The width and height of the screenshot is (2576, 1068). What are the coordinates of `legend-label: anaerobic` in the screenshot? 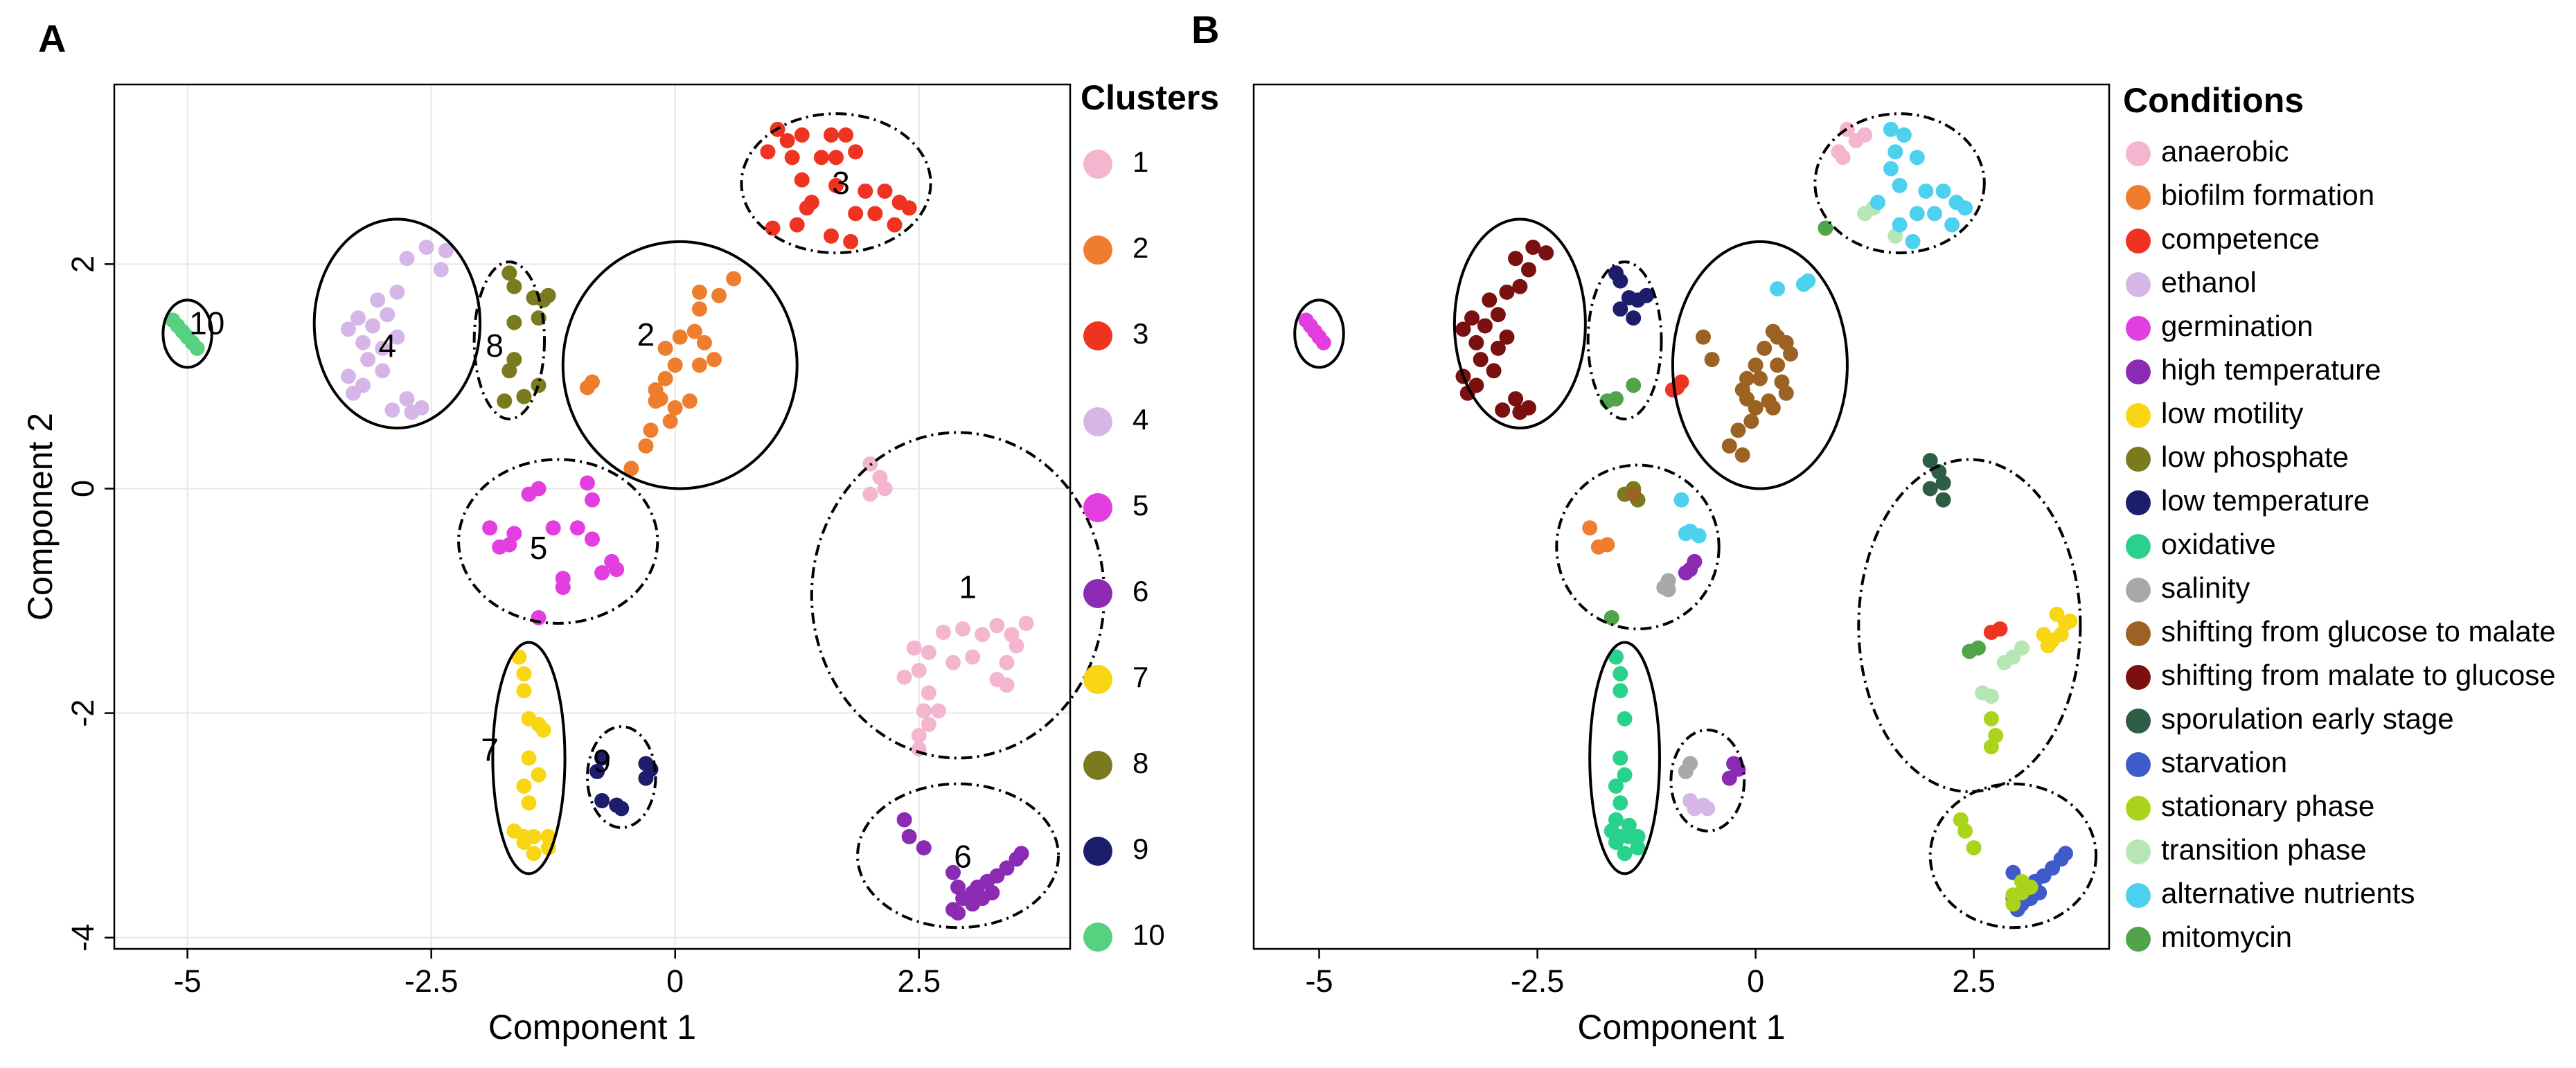 It's located at (2225, 151).